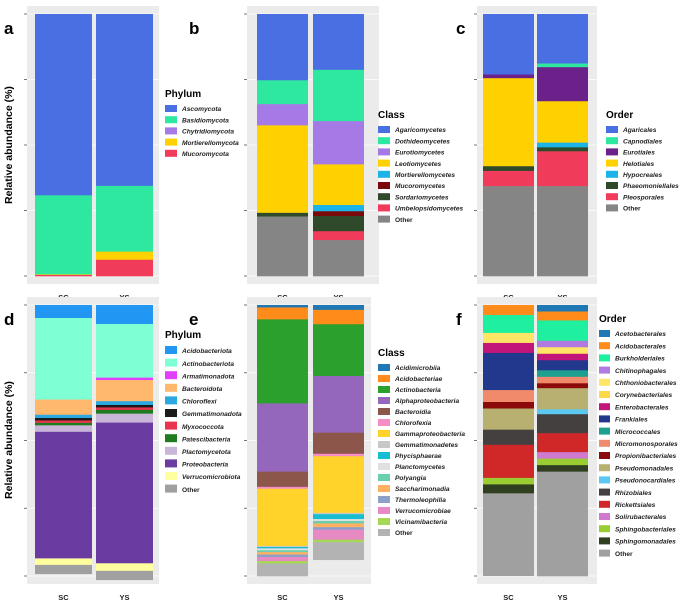  Describe the element at coordinates (644, 395) in the screenshot. I see `legend-label-f-5: Corynebacteriales` at that location.